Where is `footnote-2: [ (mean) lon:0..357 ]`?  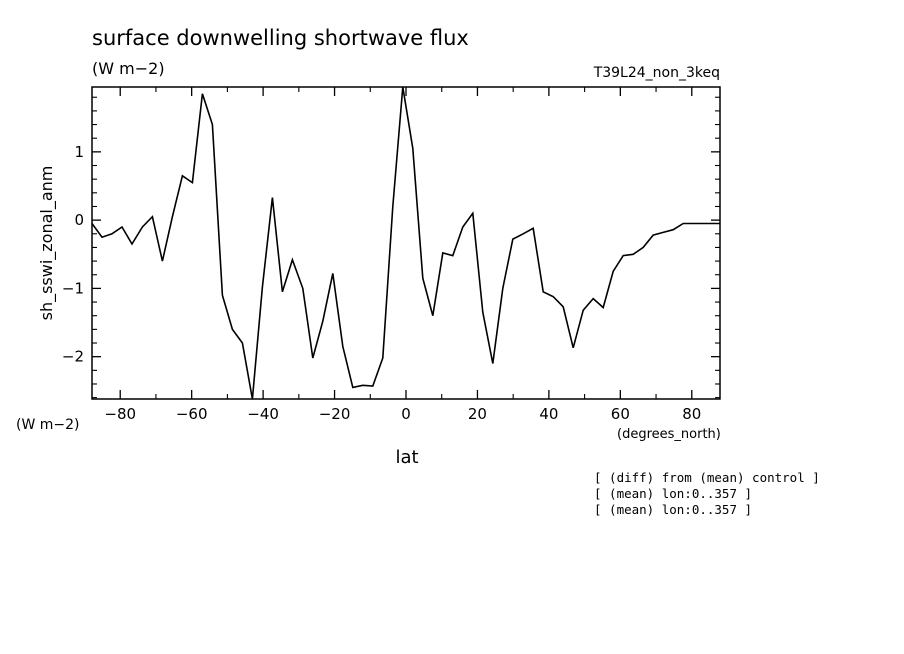
footnote-2: [ (mean) lon:0..357 ] is located at coordinates (673, 493).